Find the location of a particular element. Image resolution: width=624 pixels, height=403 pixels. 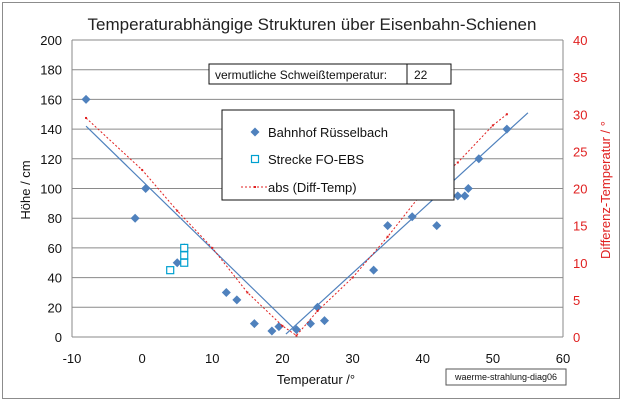

y-tick-label: 60 is located at coordinates (55, 248).